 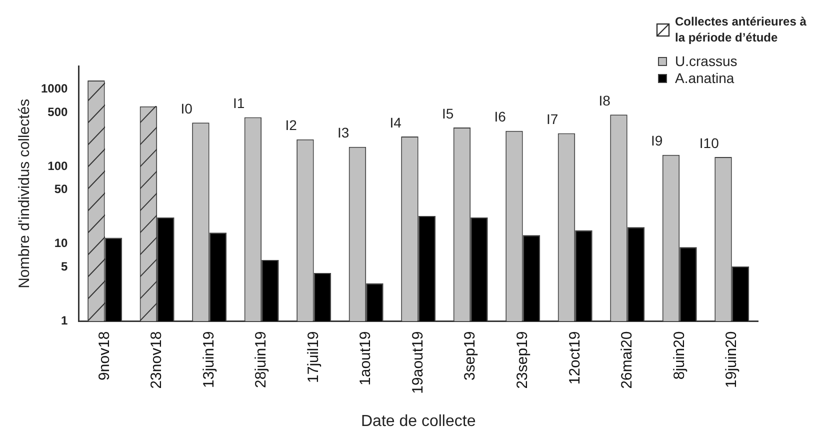 I want to click on x-tick-label: 23sep19, so click(x=522, y=360).